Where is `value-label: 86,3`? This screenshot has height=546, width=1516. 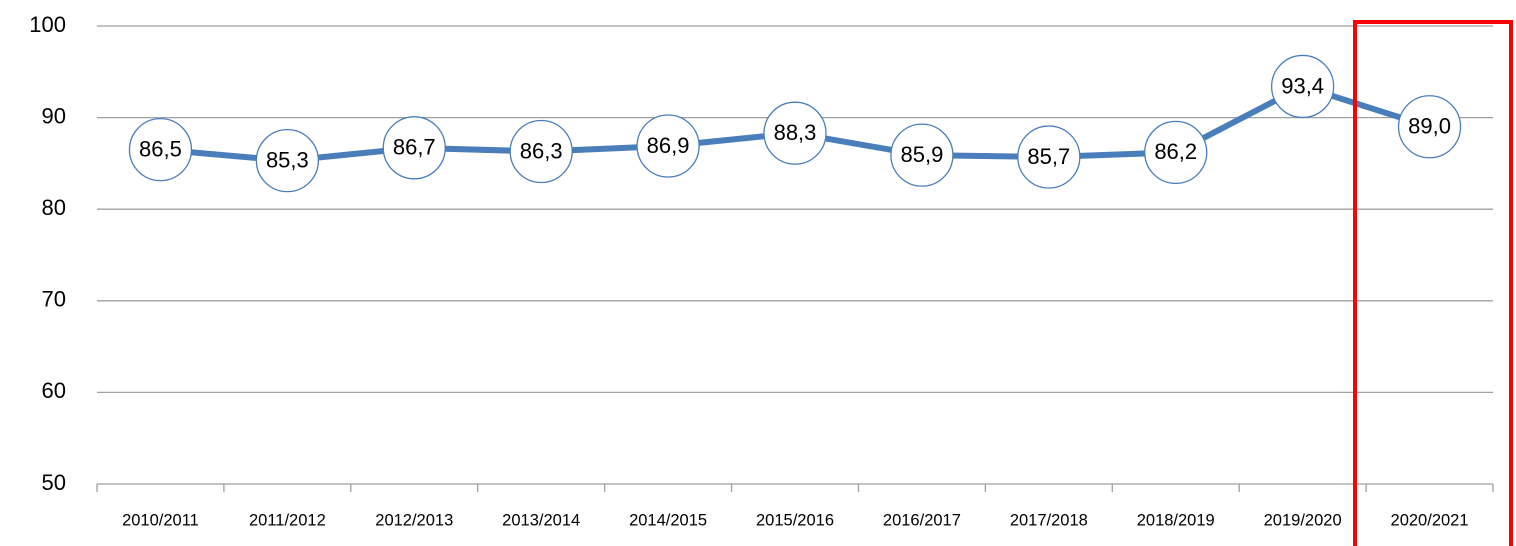 value-label: 86,3 is located at coordinates (541, 150).